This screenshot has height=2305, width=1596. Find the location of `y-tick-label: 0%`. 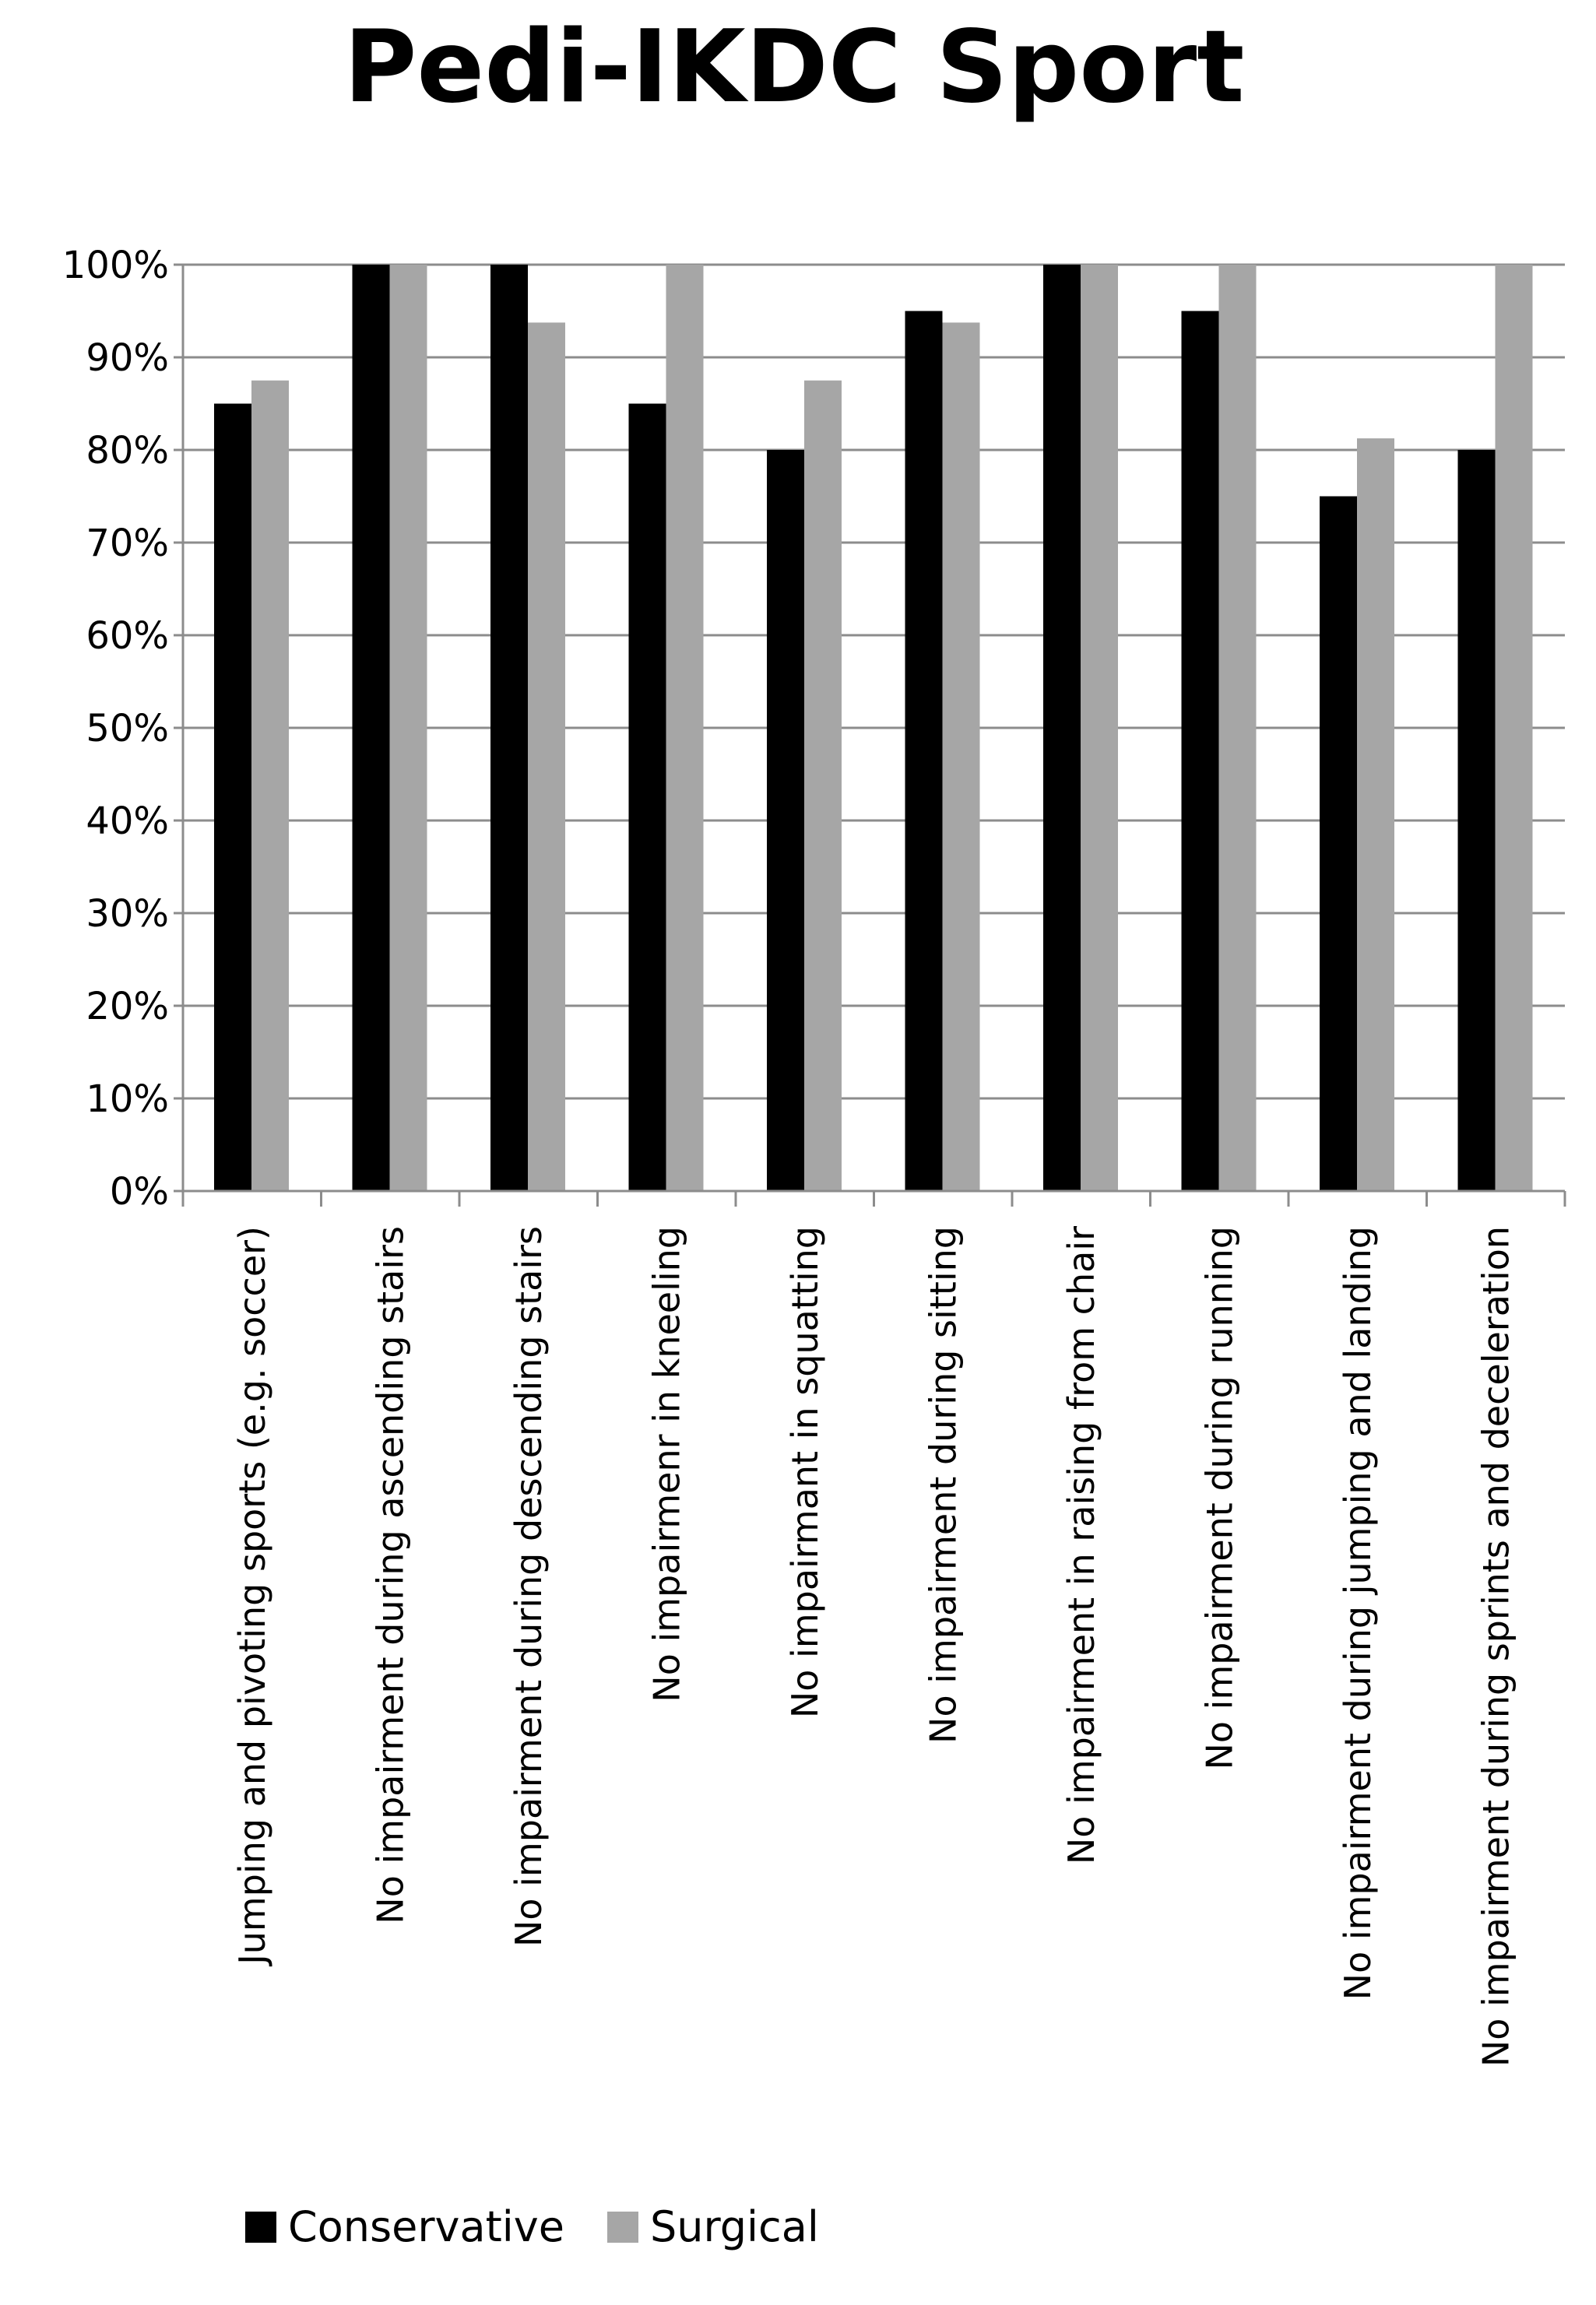

y-tick-label: 0% is located at coordinates (139, 1192).